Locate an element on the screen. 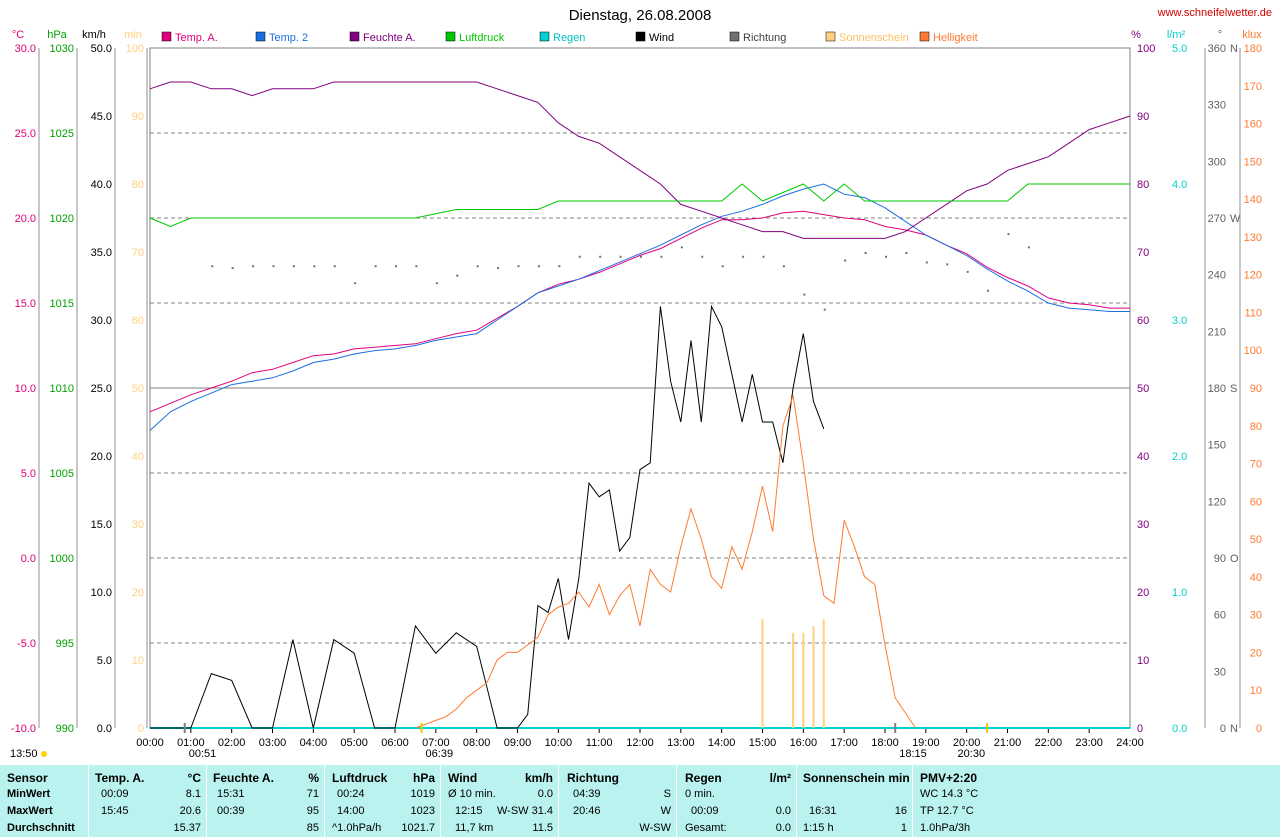 This screenshot has width=1280, height=837. summary-regen-total-label: Gesamt: is located at coordinates (706, 828).